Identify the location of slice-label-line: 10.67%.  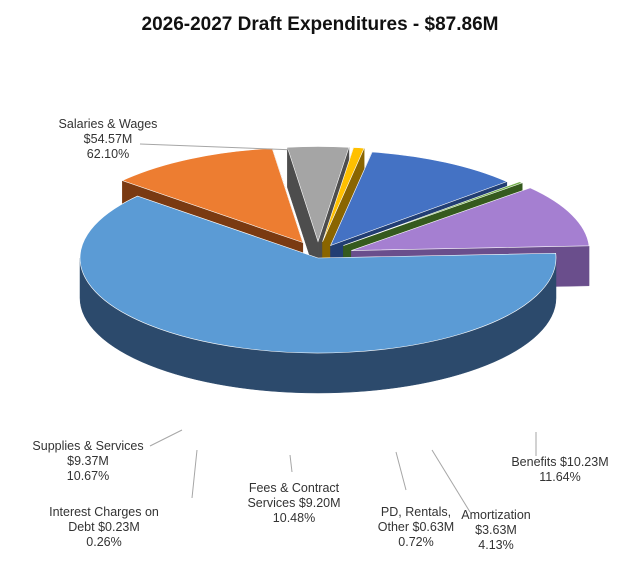
(88, 476).